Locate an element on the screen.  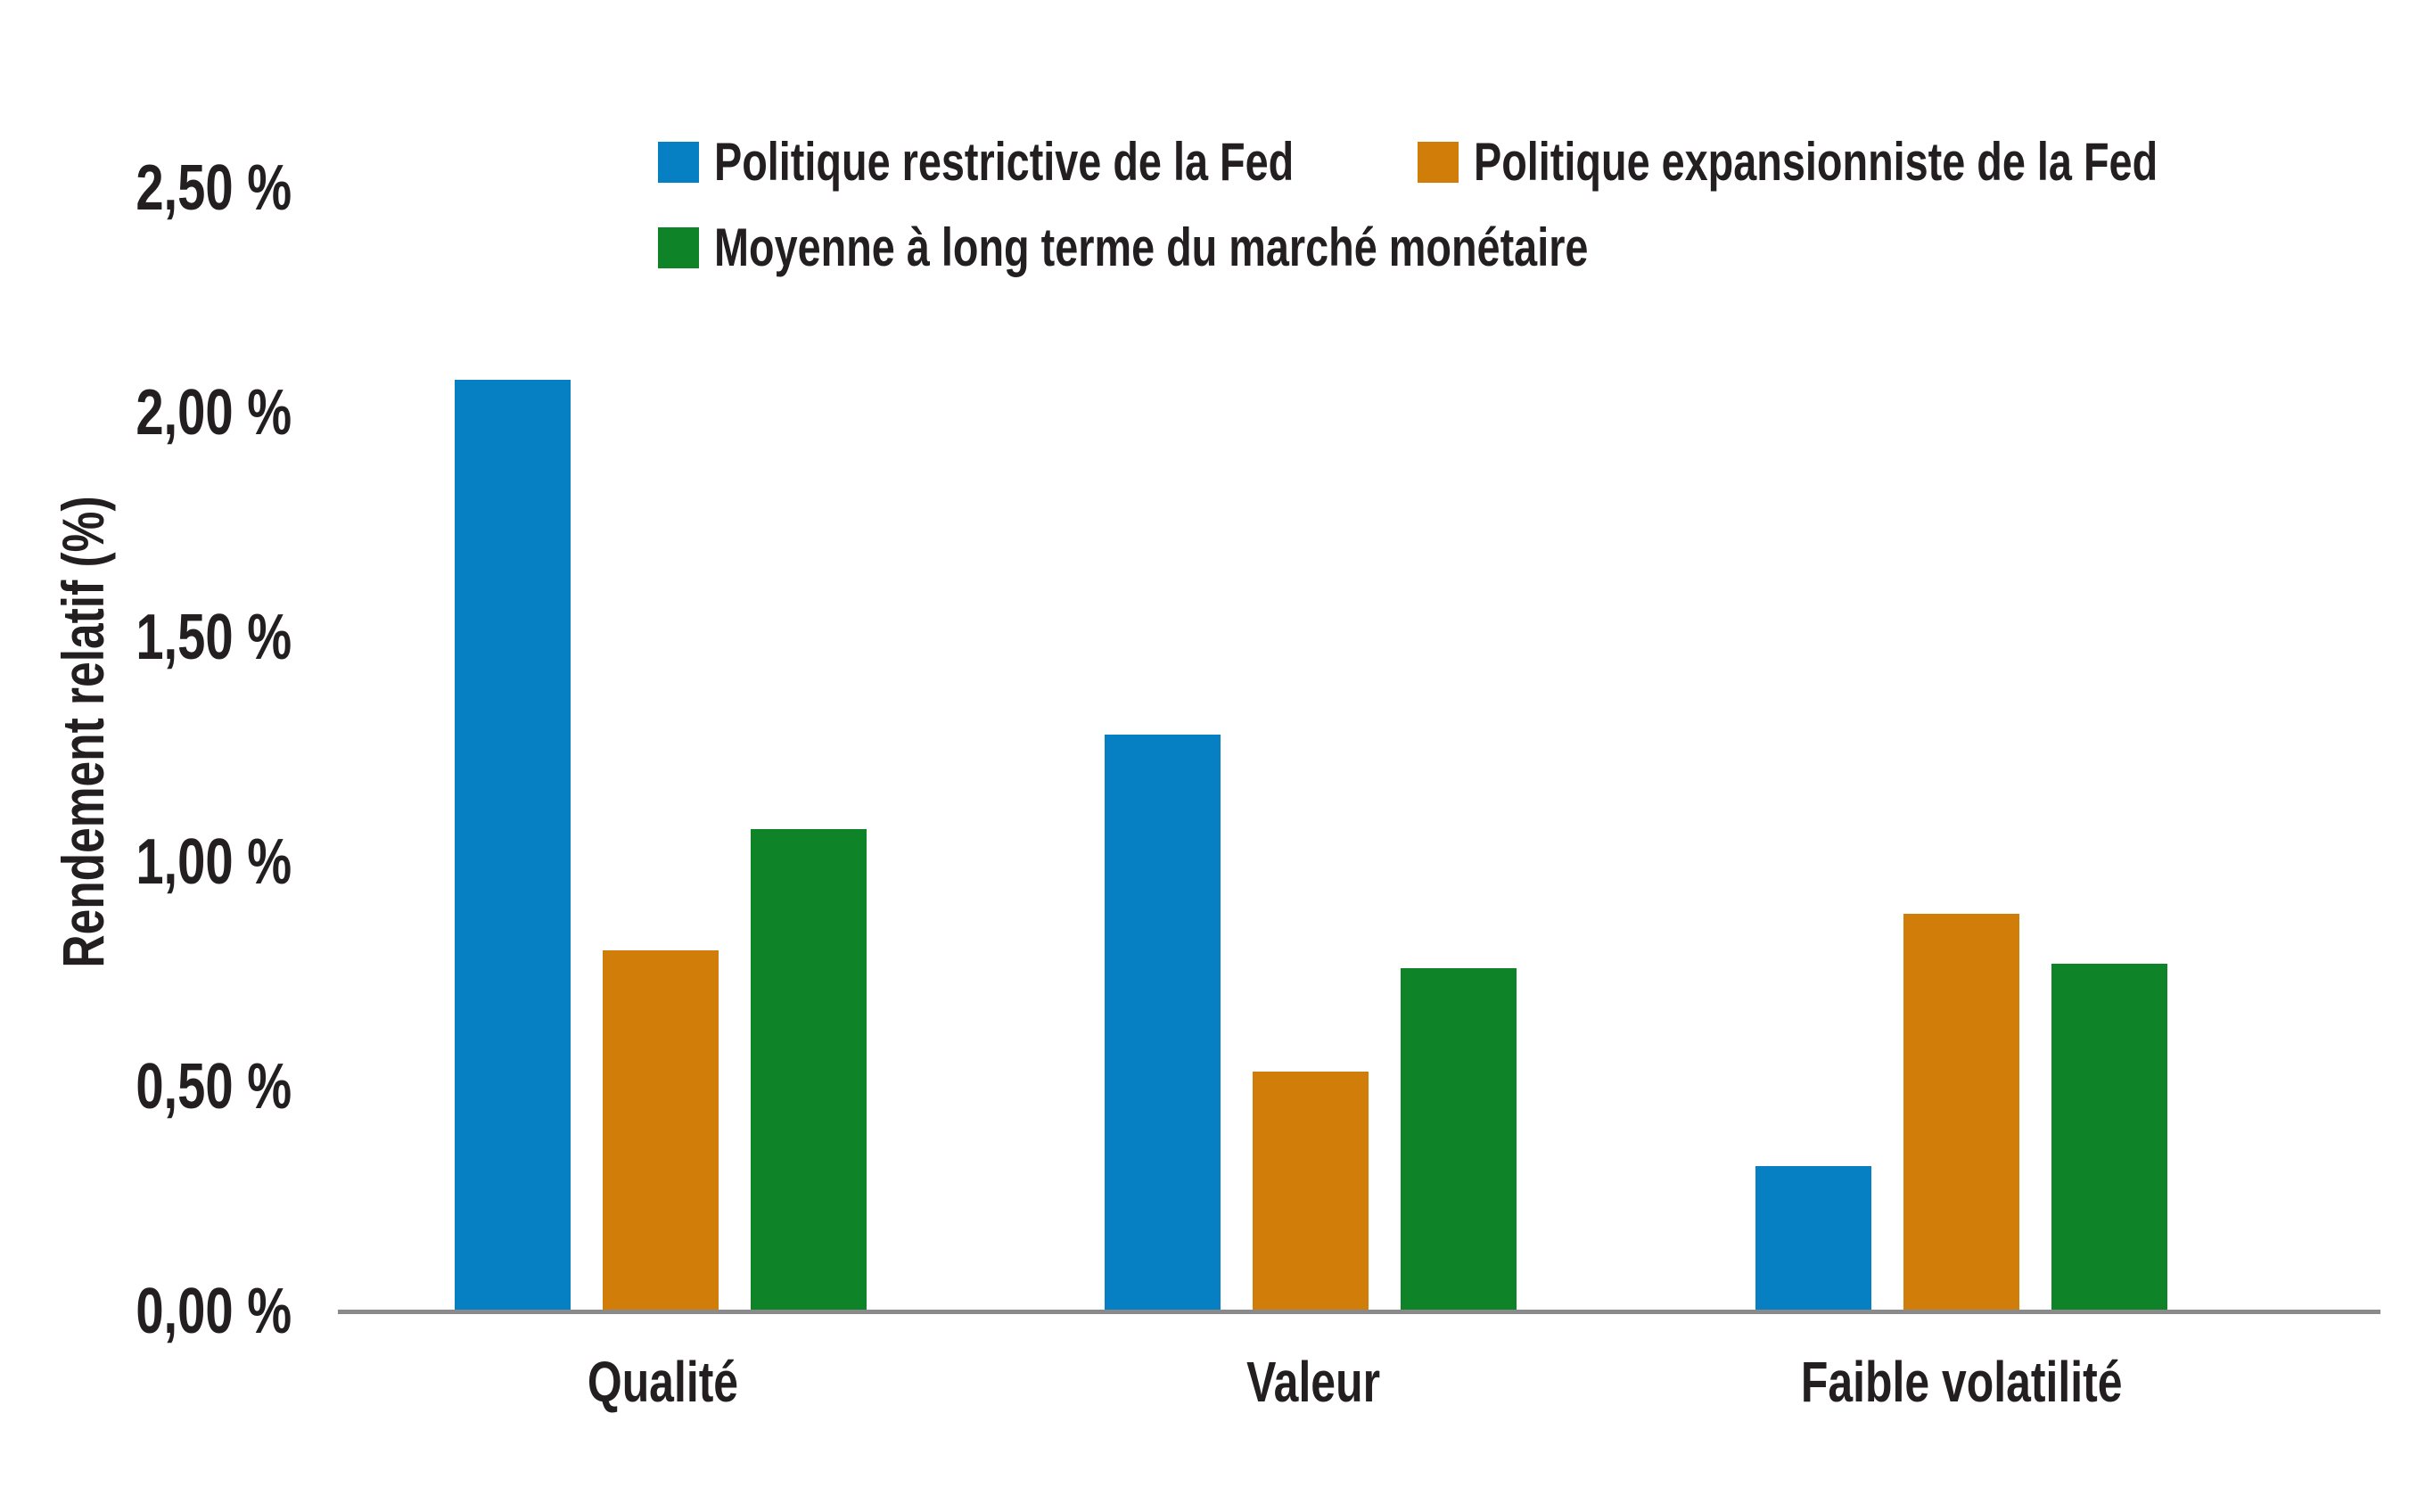
legend-item-moyenne-a-long-terme-du-marche-monetaire: Moyenne à long terme du marché monétaire is located at coordinates (1246, 248).